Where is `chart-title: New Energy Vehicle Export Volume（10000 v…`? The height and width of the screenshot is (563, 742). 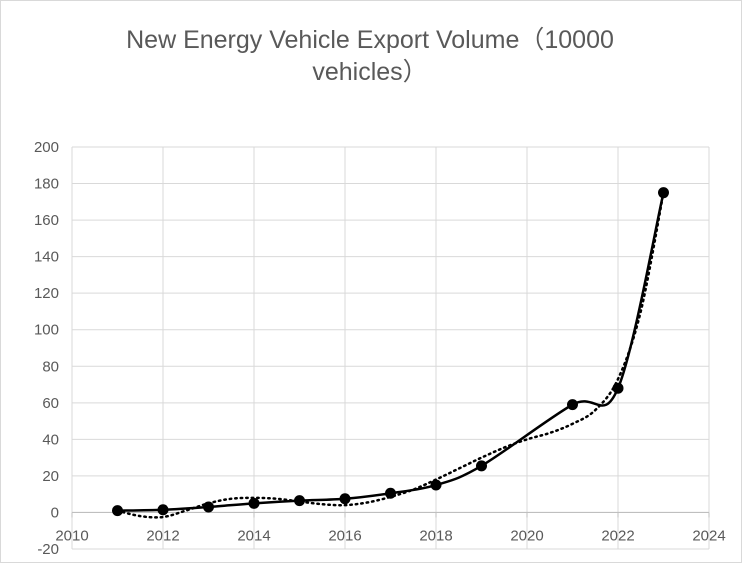
chart-title: New Energy Vehicle Export Volume（10000 v… is located at coordinates (370, 56).